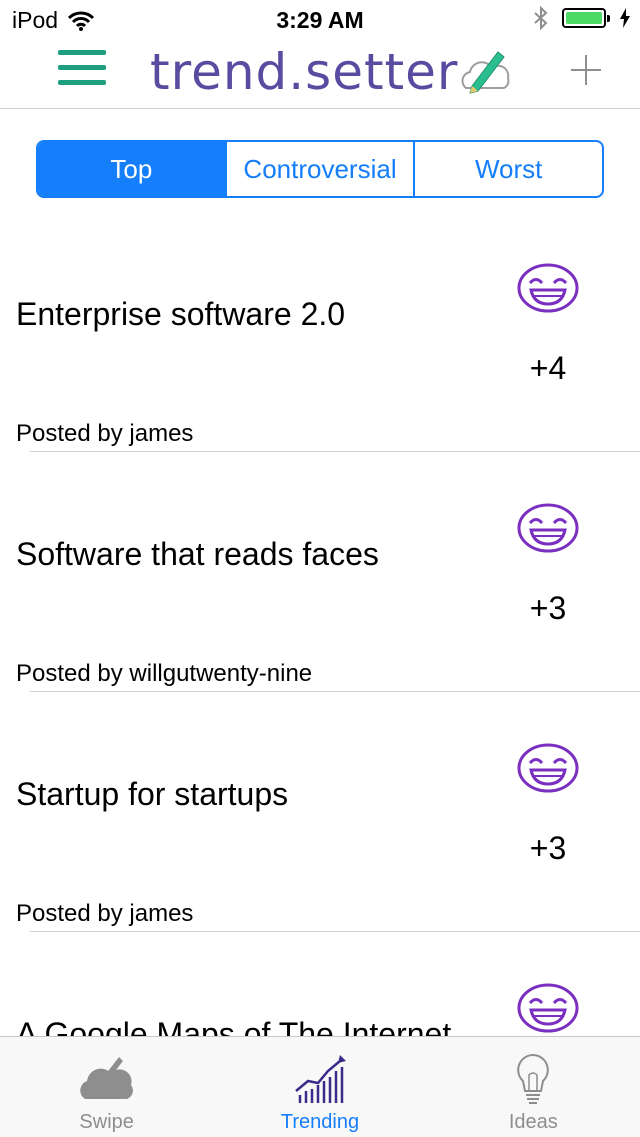 This screenshot has width=640, height=1137. Describe the element at coordinates (541, 18) in the screenshot. I see `bluetooth-icon` at that location.